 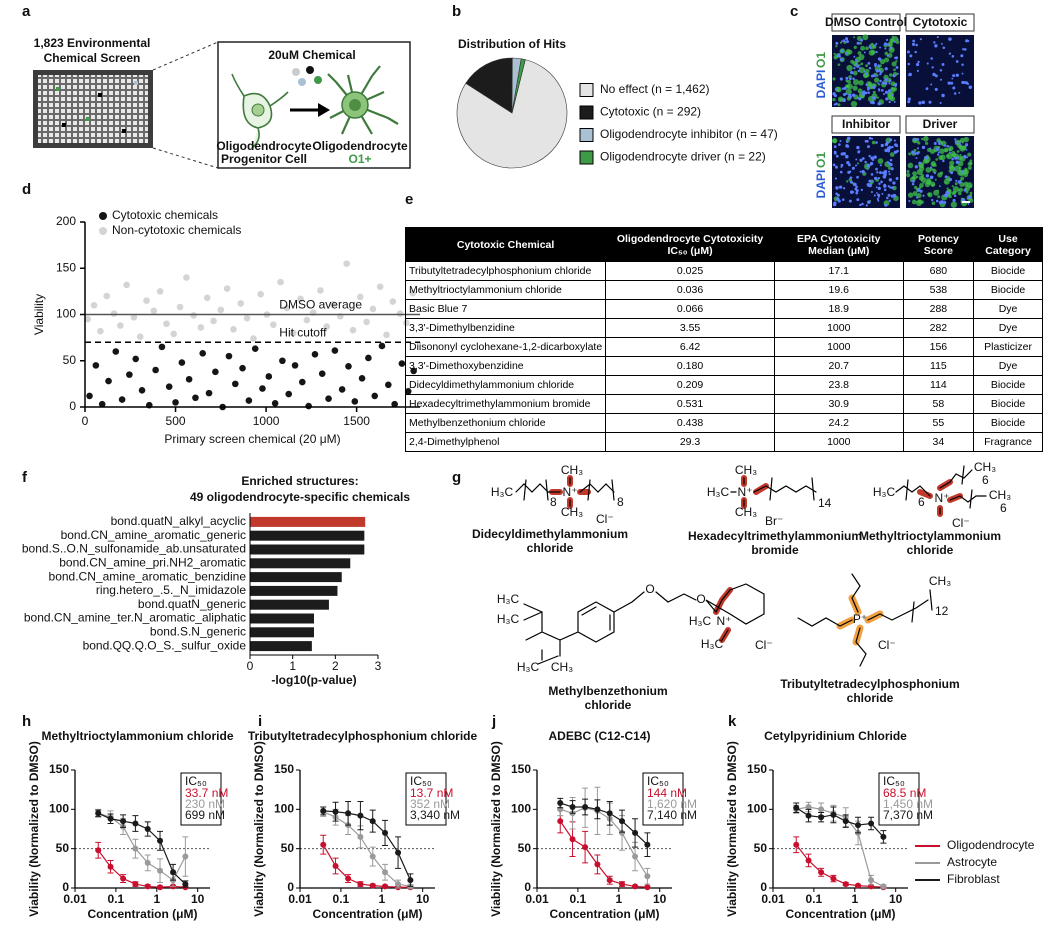 I want to click on table-row: 3,3'-Dimethylbenzidine 3.55 1000 282 Dye, so click(x=723, y=328).